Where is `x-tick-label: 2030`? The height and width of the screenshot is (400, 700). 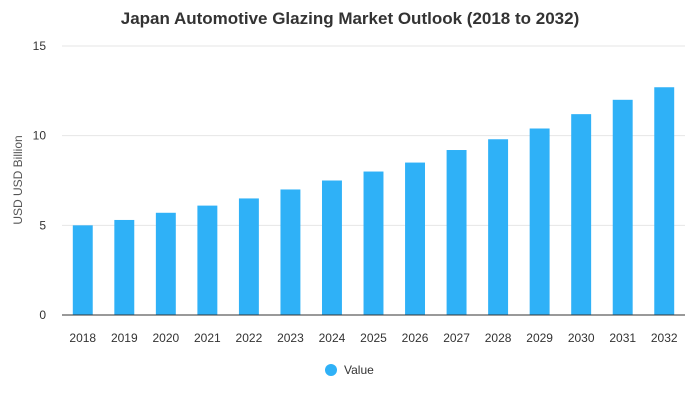
x-tick-label: 2030 is located at coordinates (581, 338).